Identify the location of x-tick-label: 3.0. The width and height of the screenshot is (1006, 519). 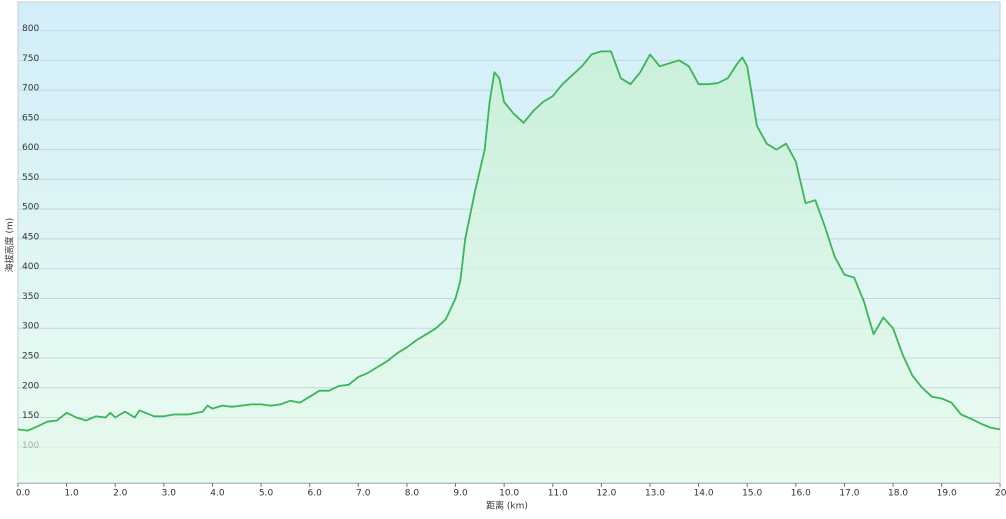
(169, 494).